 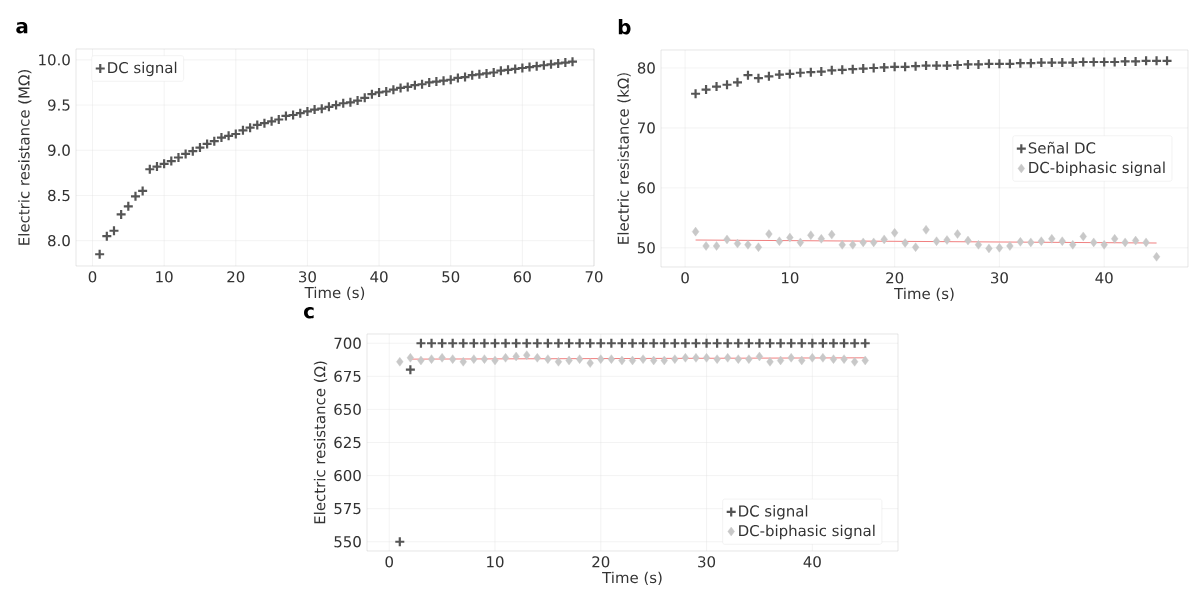 I want to click on y-tick-label: 9.5, so click(x=59, y=105).